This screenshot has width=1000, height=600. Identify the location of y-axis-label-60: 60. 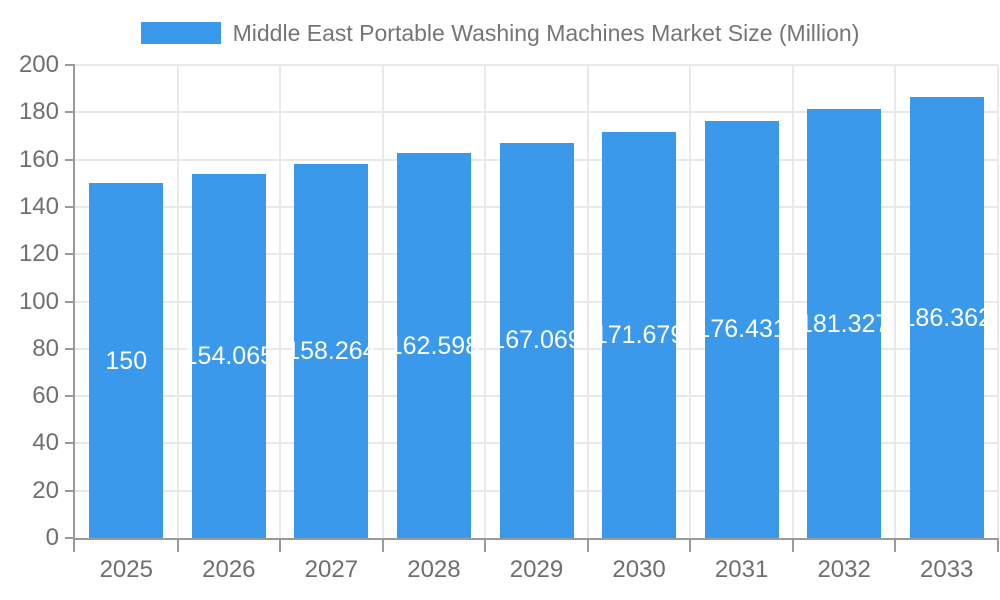
(45, 396).